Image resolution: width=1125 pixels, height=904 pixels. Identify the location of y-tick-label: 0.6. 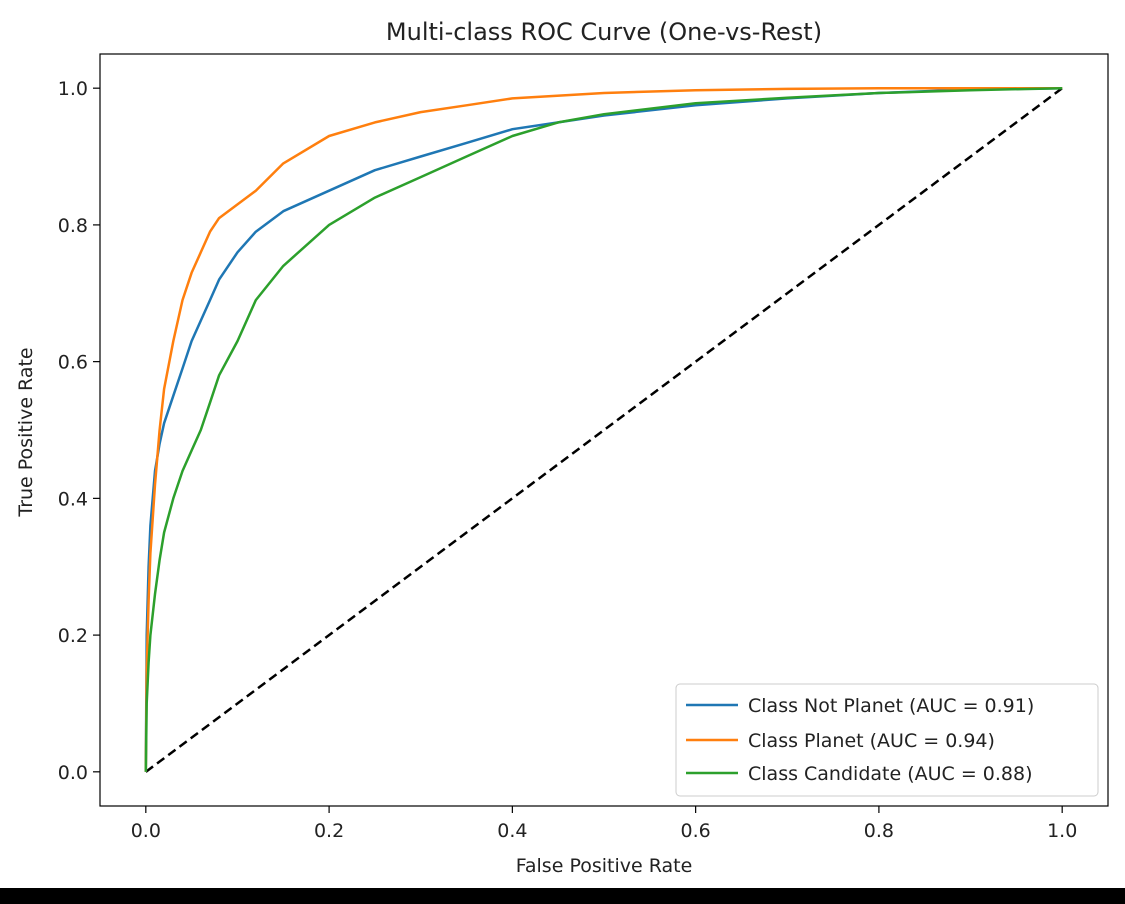
(73, 363).